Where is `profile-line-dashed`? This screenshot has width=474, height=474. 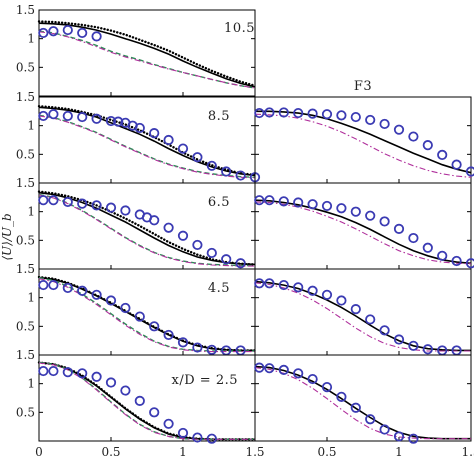
profile-line-dashed is located at coordinates (147, 59).